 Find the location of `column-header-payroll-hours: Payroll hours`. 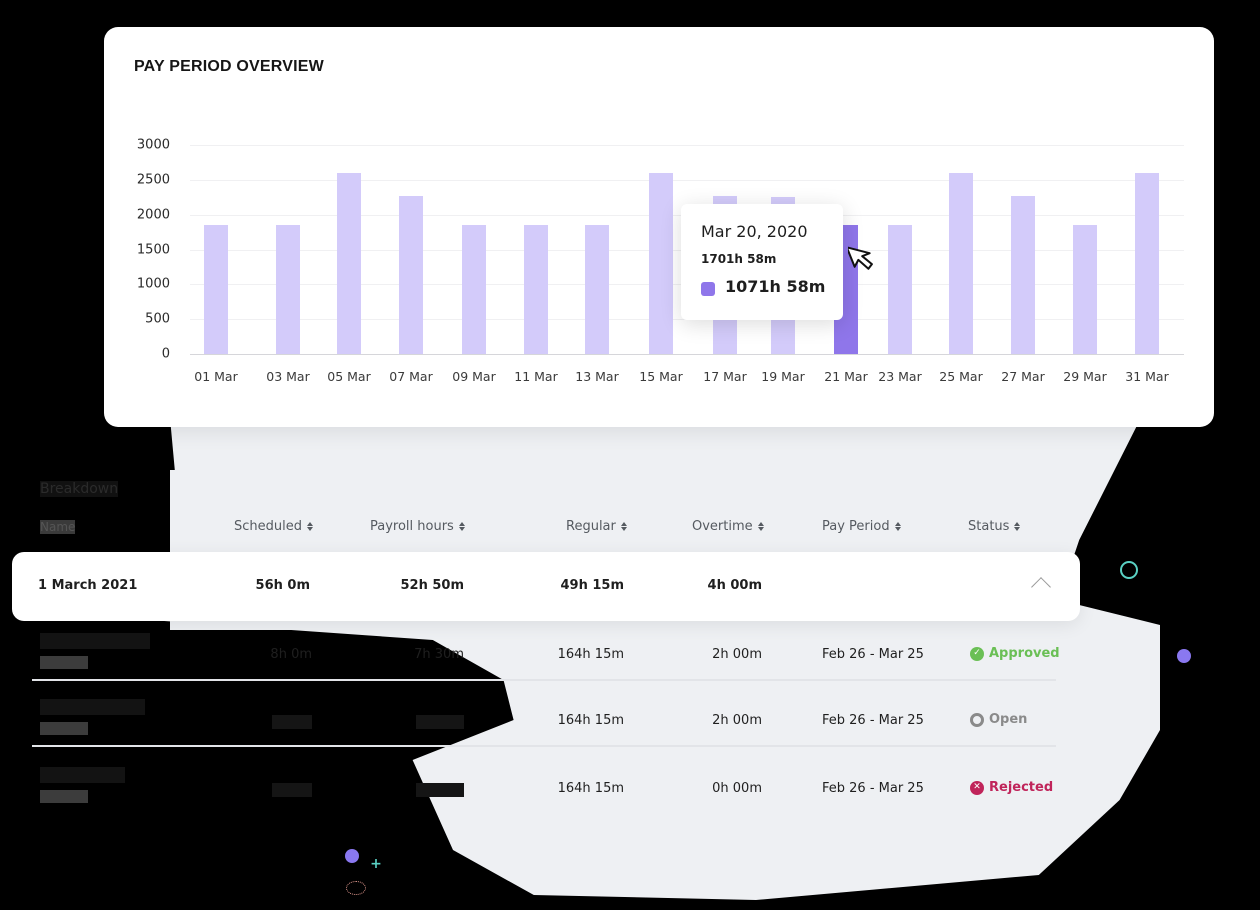

column-header-payroll-hours: Payroll hours is located at coordinates (417, 526).